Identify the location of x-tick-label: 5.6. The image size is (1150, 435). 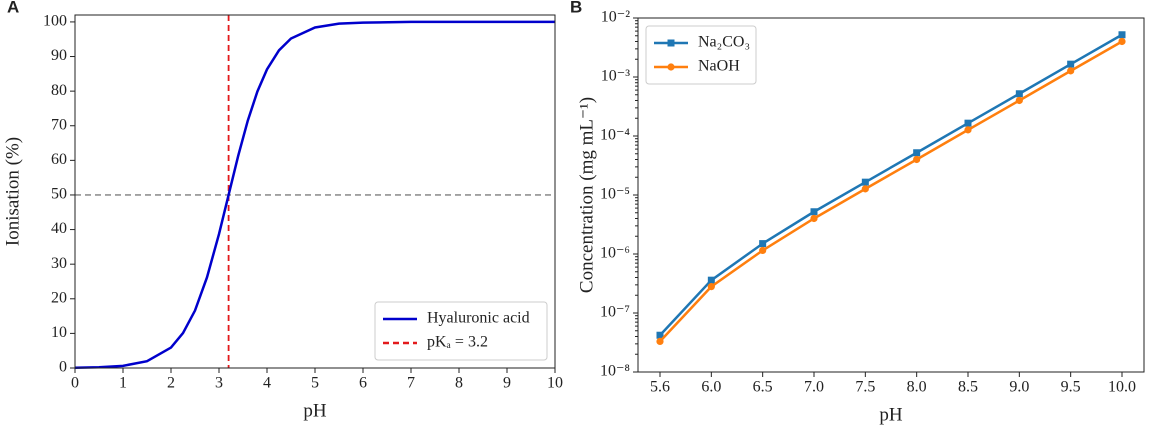
(660, 387).